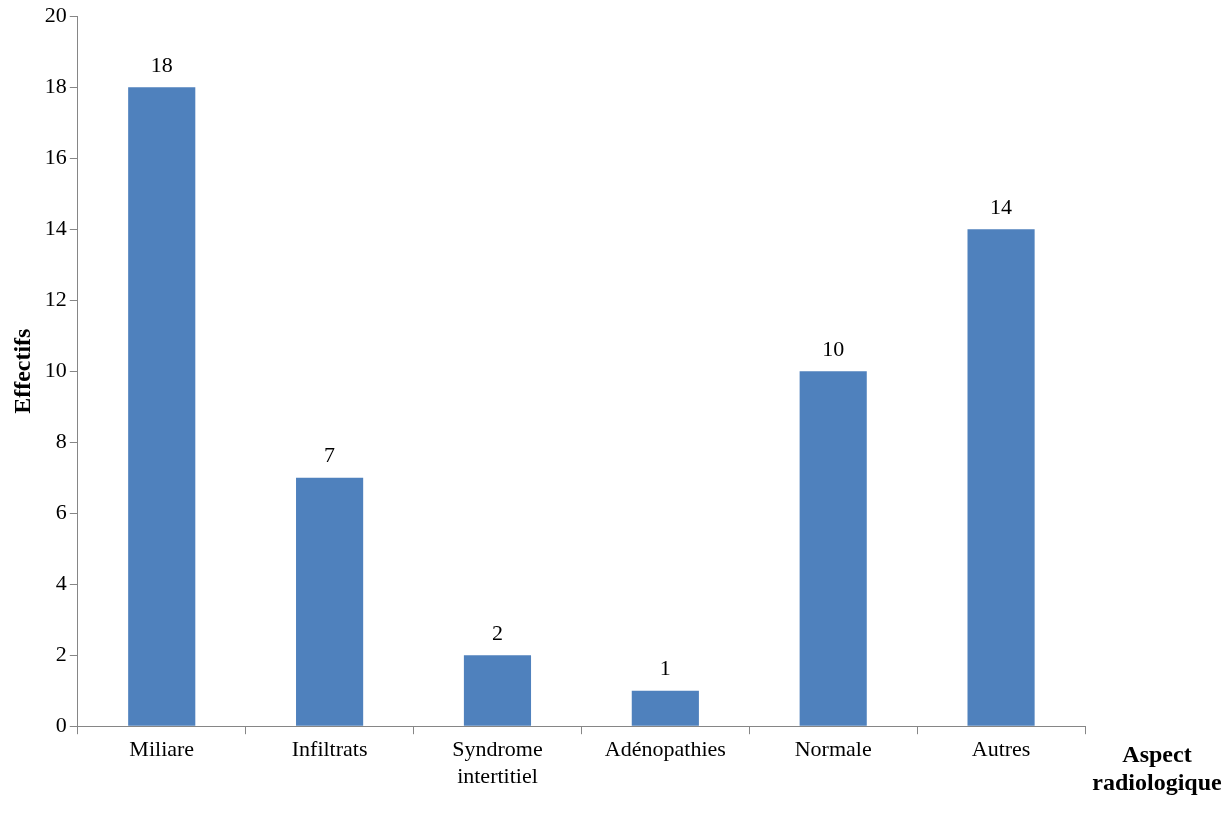 The height and width of the screenshot is (823, 1228). Describe the element at coordinates (1001, 749) in the screenshot. I see `x-tick-label: Autres` at that location.